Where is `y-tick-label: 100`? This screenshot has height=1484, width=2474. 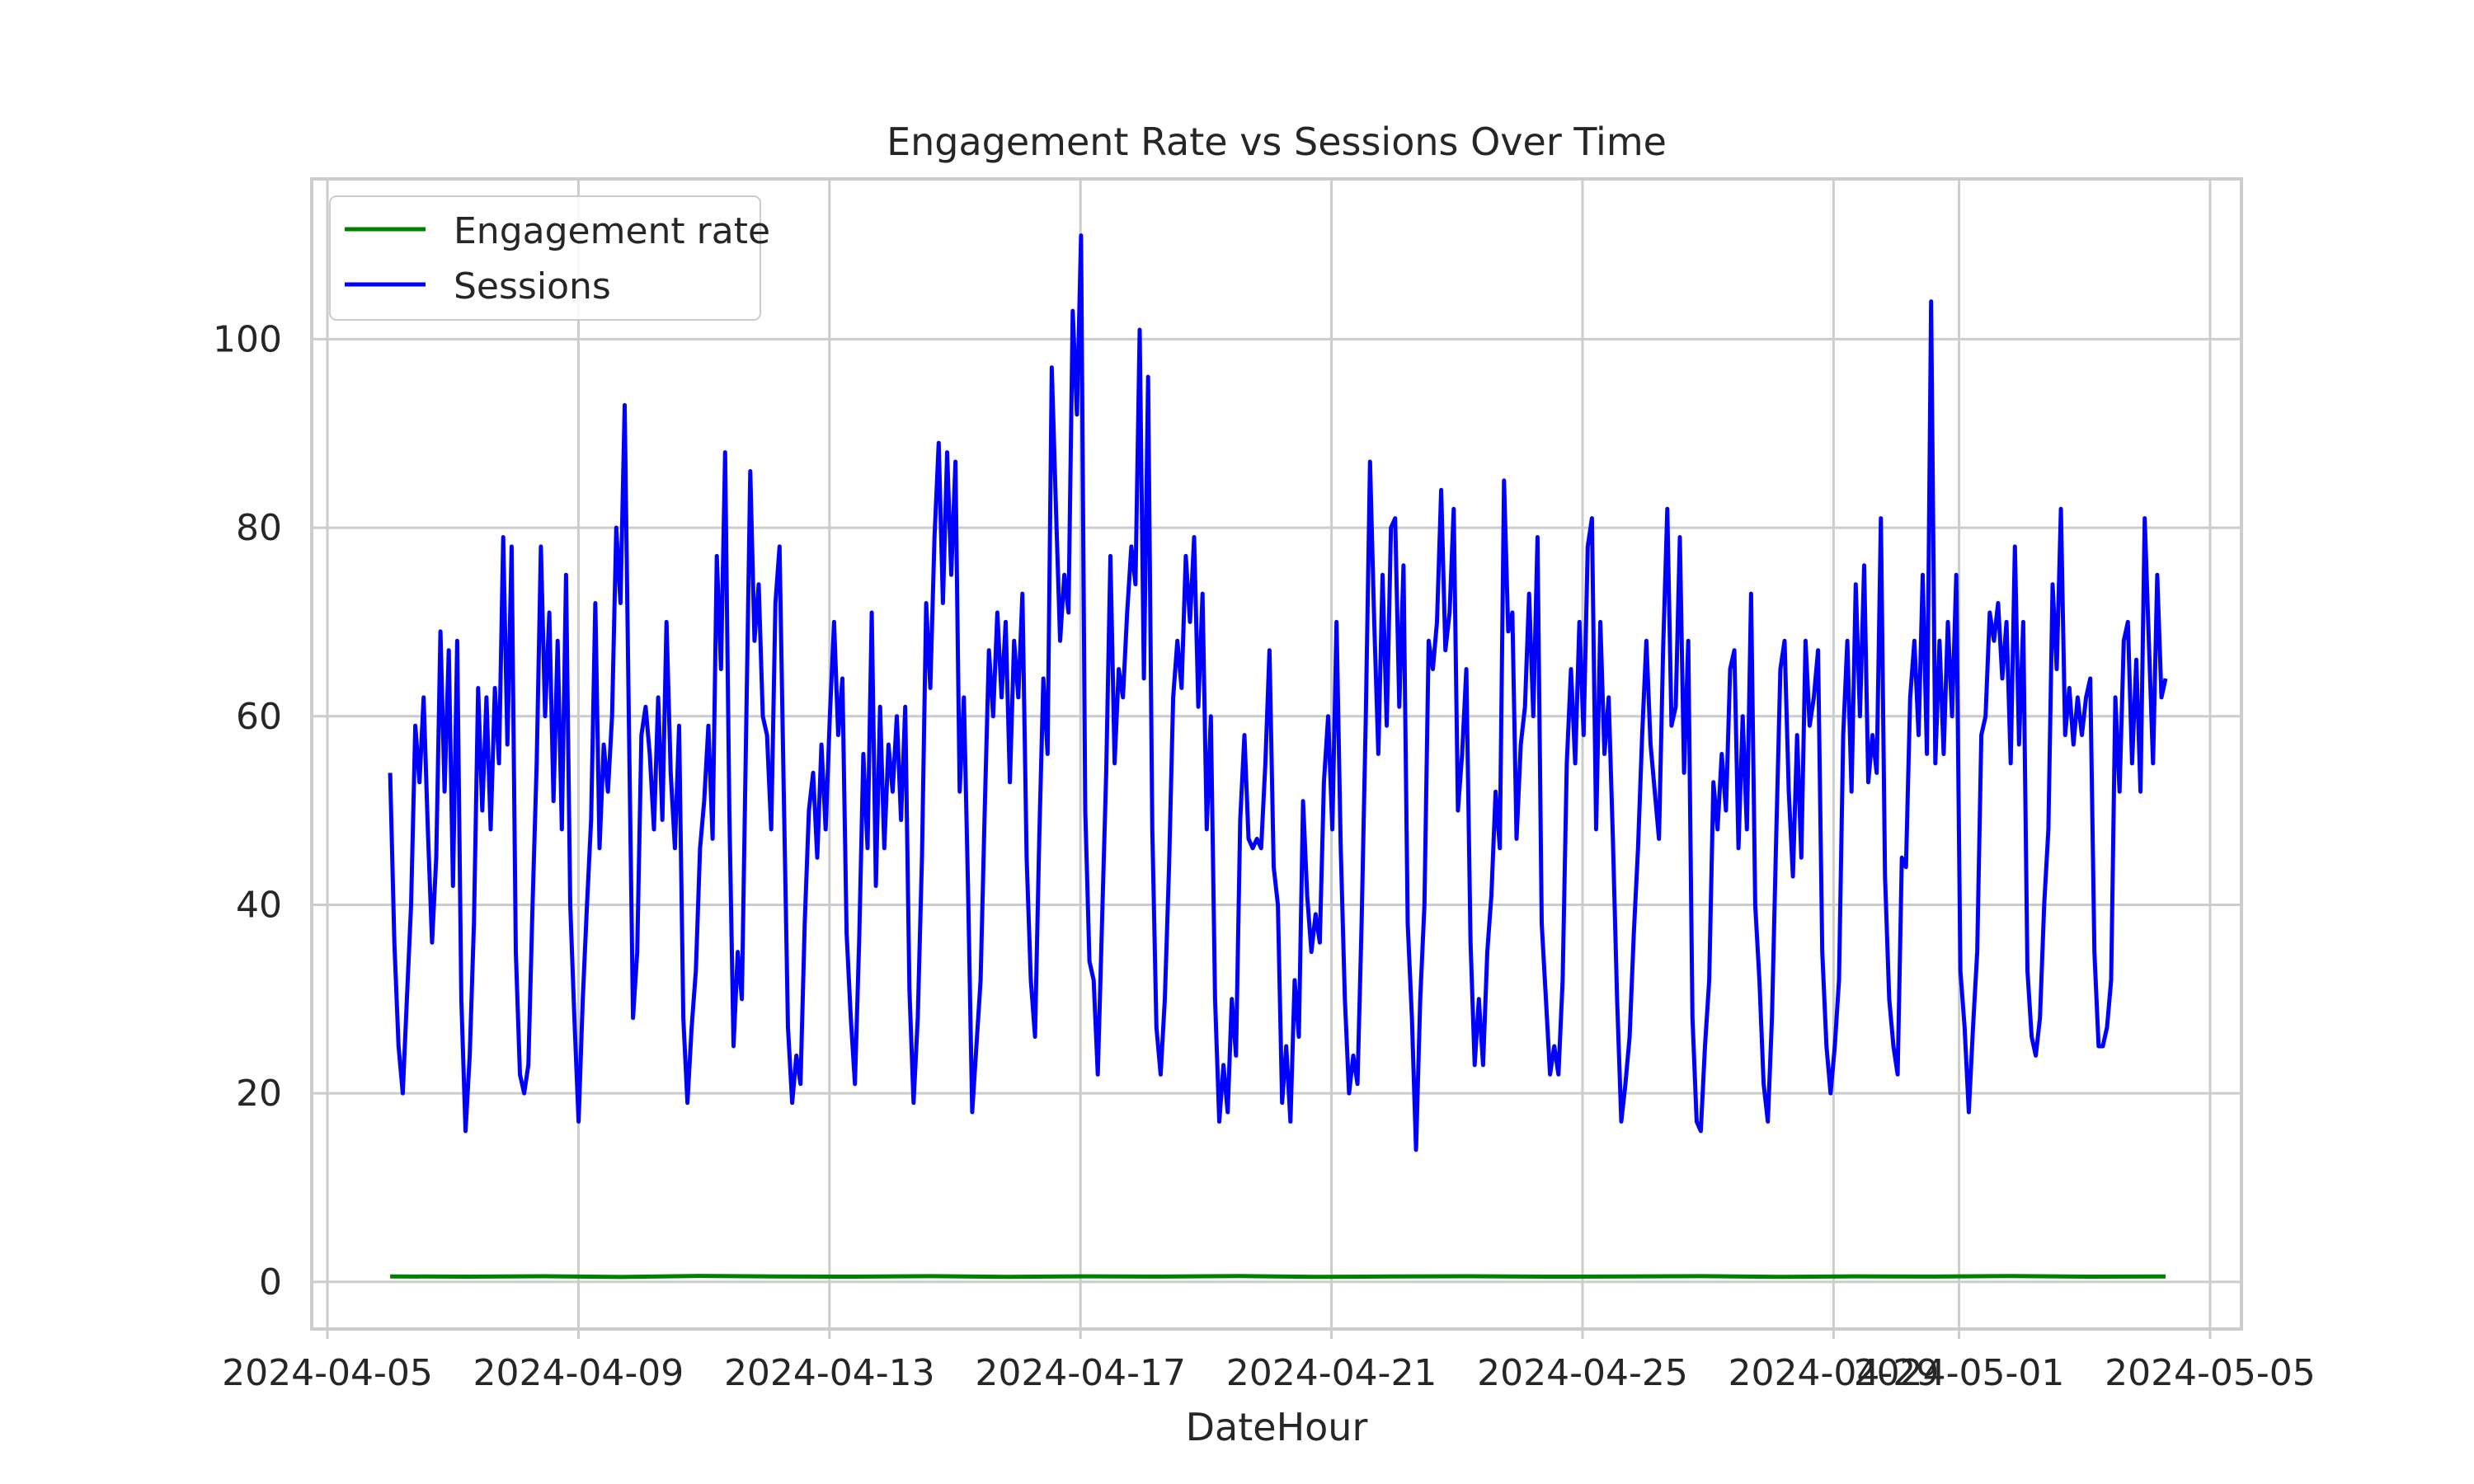
y-tick-label: 100 is located at coordinates (247, 339).